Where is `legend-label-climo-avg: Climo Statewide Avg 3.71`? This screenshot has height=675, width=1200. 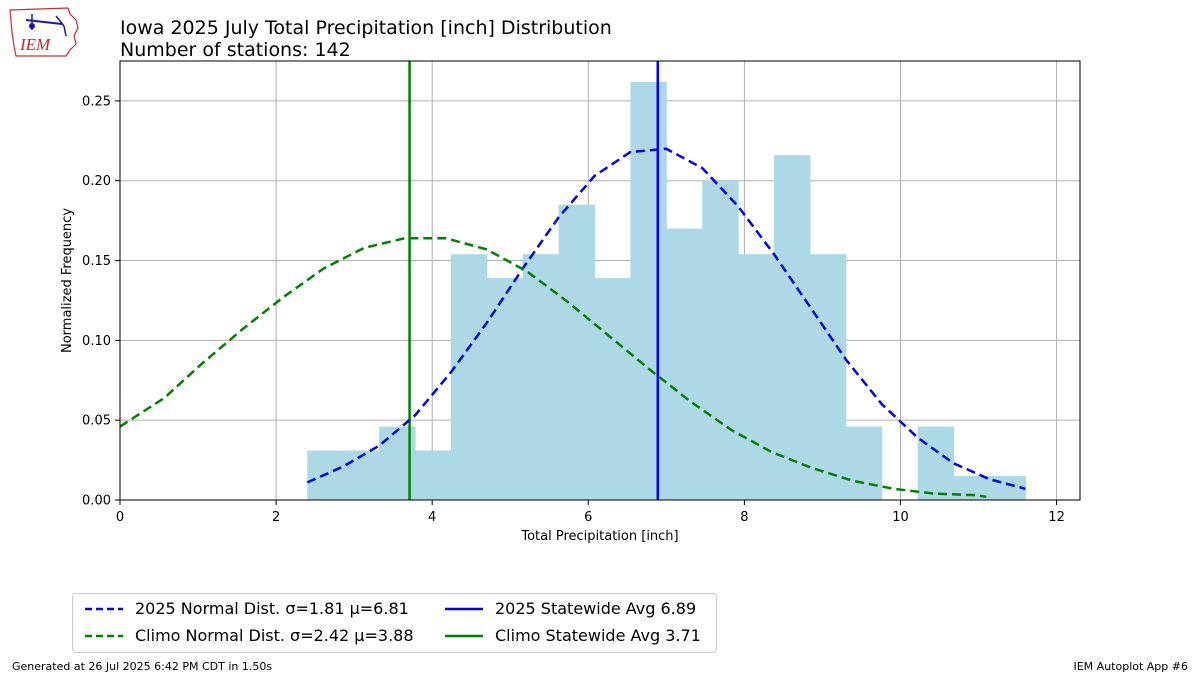 legend-label-climo-avg: Climo Statewide Avg 3.71 is located at coordinates (598, 635).